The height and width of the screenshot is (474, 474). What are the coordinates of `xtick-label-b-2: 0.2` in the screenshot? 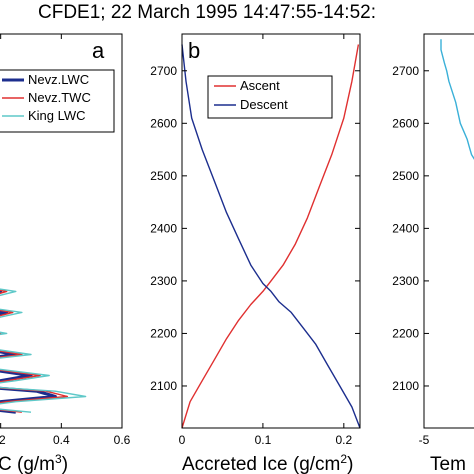 It's located at (343, 440).